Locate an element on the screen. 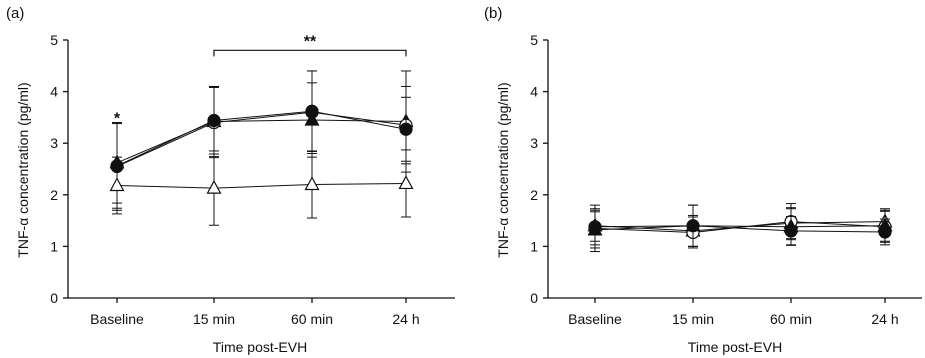 This screenshot has height=358, width=925. series-a-filled-circle is located at coordinates (261, 139).